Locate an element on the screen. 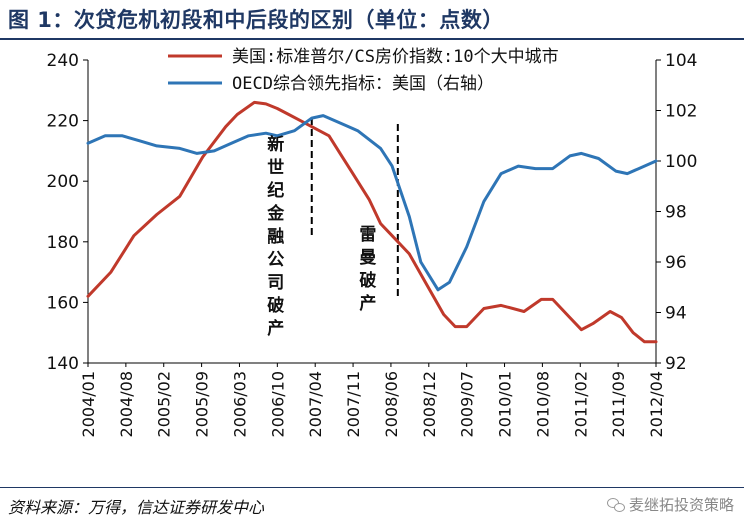  x-tick-label: 2004/08 is located at coordinates (126, 404).